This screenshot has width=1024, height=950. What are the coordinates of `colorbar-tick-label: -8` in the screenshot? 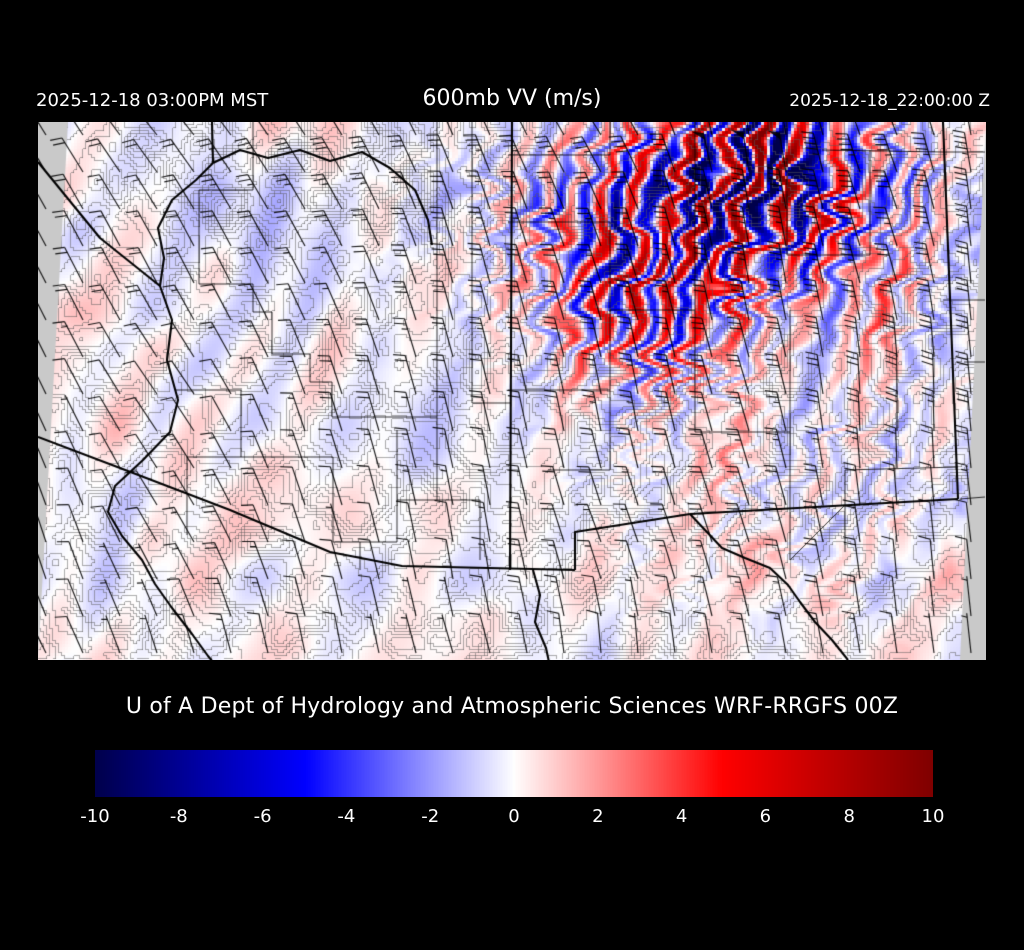 It's located at (178, 816).